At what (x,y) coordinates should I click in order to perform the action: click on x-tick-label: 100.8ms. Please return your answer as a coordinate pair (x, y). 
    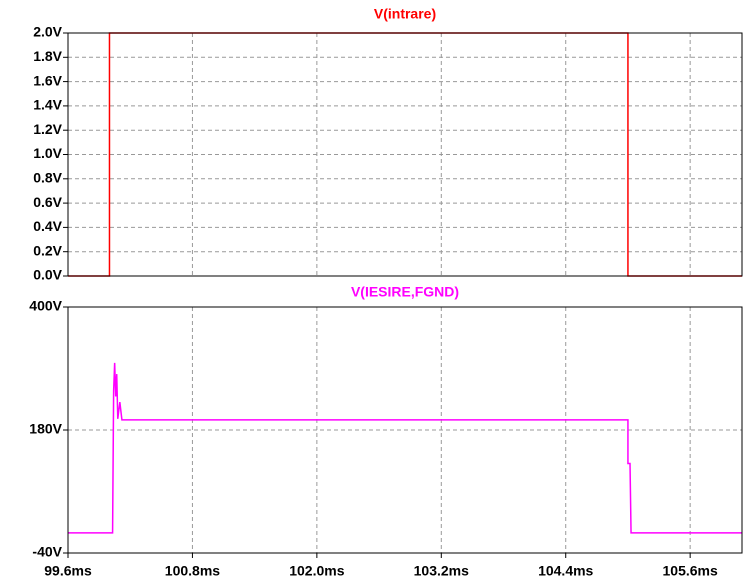
    Looking at the image, I should click on (192, 571).